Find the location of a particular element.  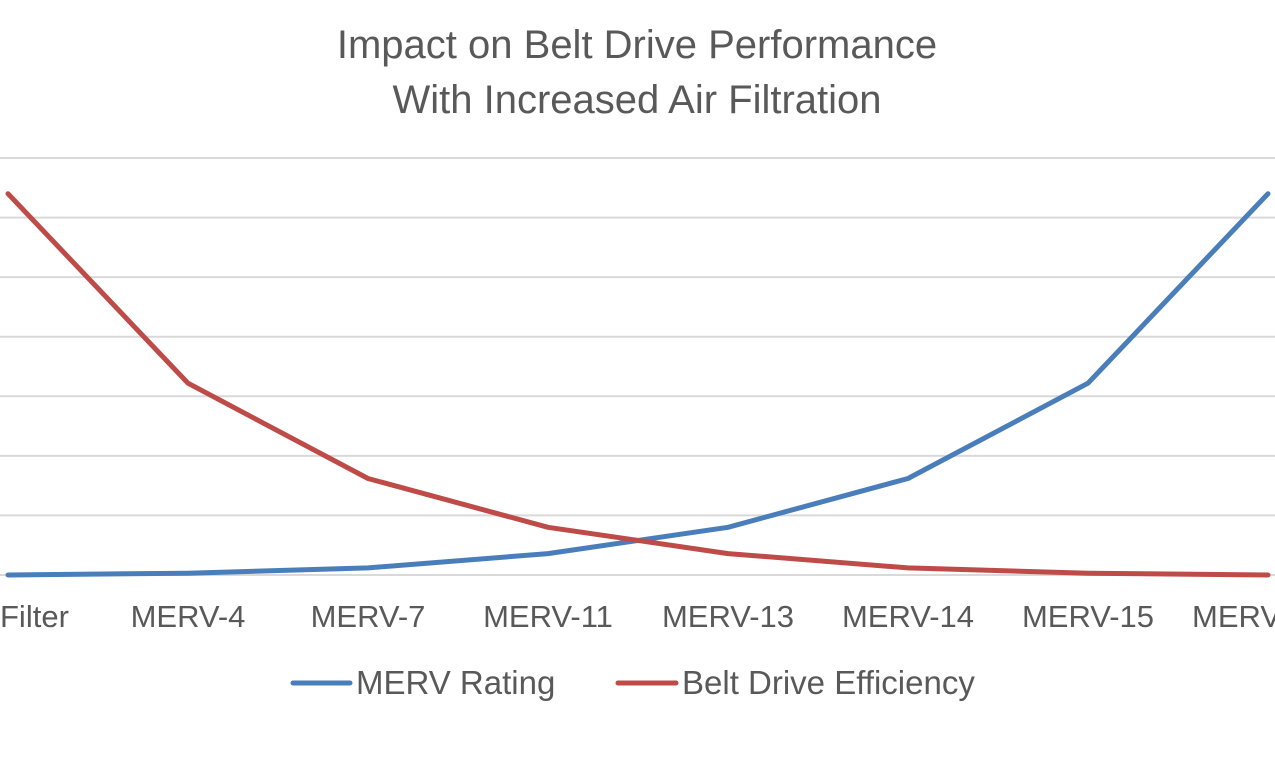

legend: MERV Rating Belt Drive Efficiency is located at coordinates (632, 682).